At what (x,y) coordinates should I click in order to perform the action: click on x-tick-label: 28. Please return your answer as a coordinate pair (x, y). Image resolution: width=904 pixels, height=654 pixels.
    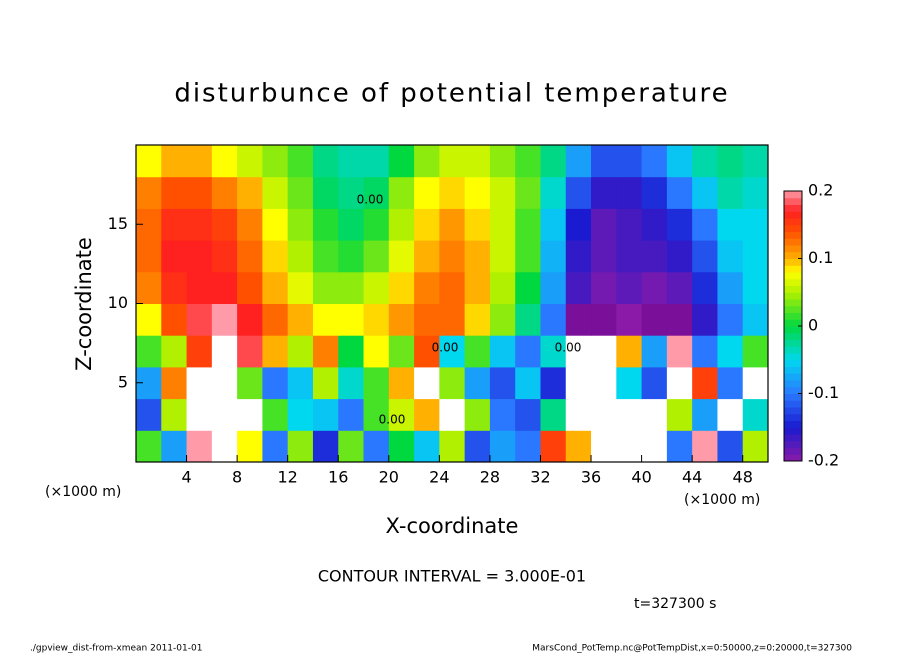
    Looking at the image, I should click on (490, 477).